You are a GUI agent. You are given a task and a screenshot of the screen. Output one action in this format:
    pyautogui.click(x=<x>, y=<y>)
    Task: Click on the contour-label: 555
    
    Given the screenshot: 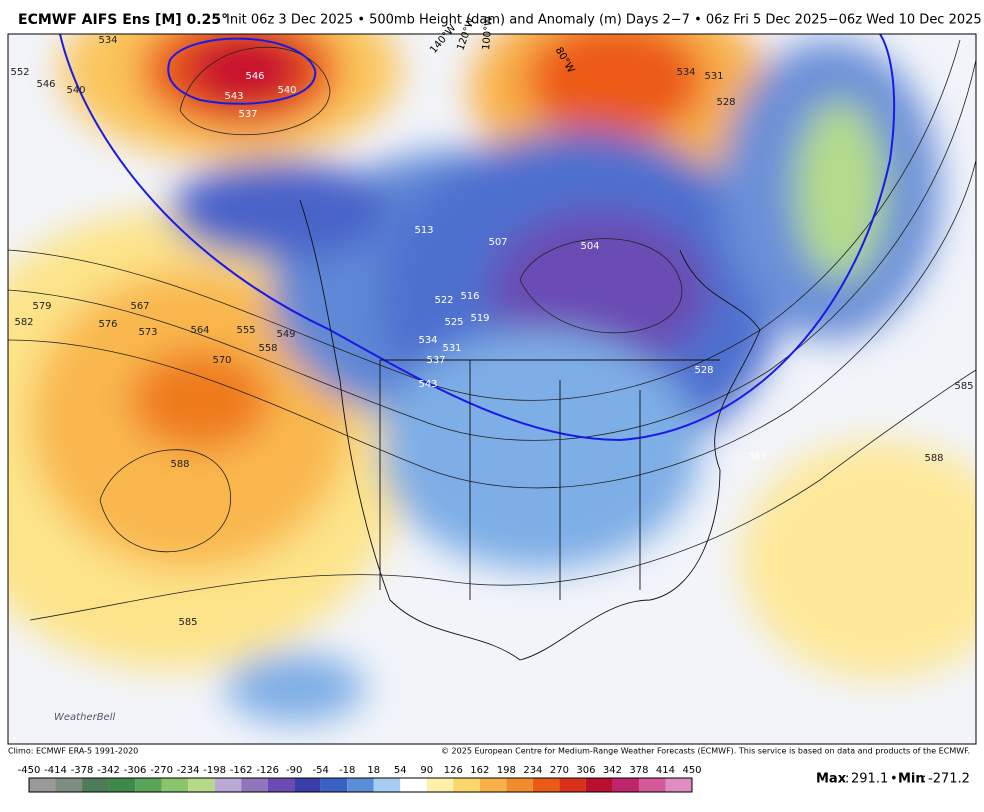 What is the action you would take?
    pyautogui.click(x=245, y=330)
    